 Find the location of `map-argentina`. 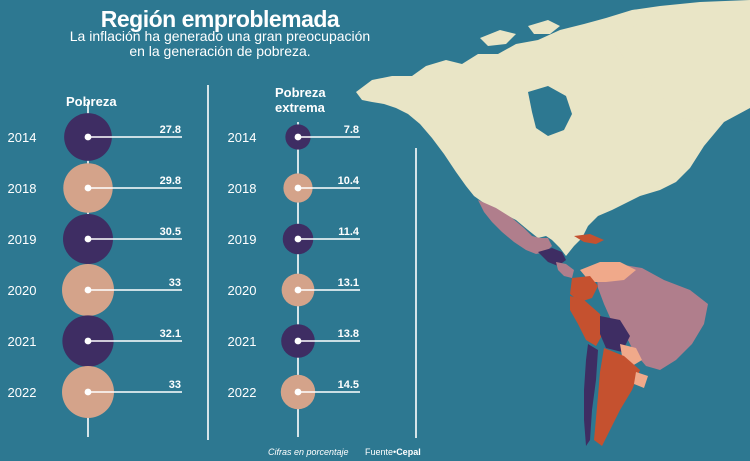

map-argentina is located at coordinates (617, 397).